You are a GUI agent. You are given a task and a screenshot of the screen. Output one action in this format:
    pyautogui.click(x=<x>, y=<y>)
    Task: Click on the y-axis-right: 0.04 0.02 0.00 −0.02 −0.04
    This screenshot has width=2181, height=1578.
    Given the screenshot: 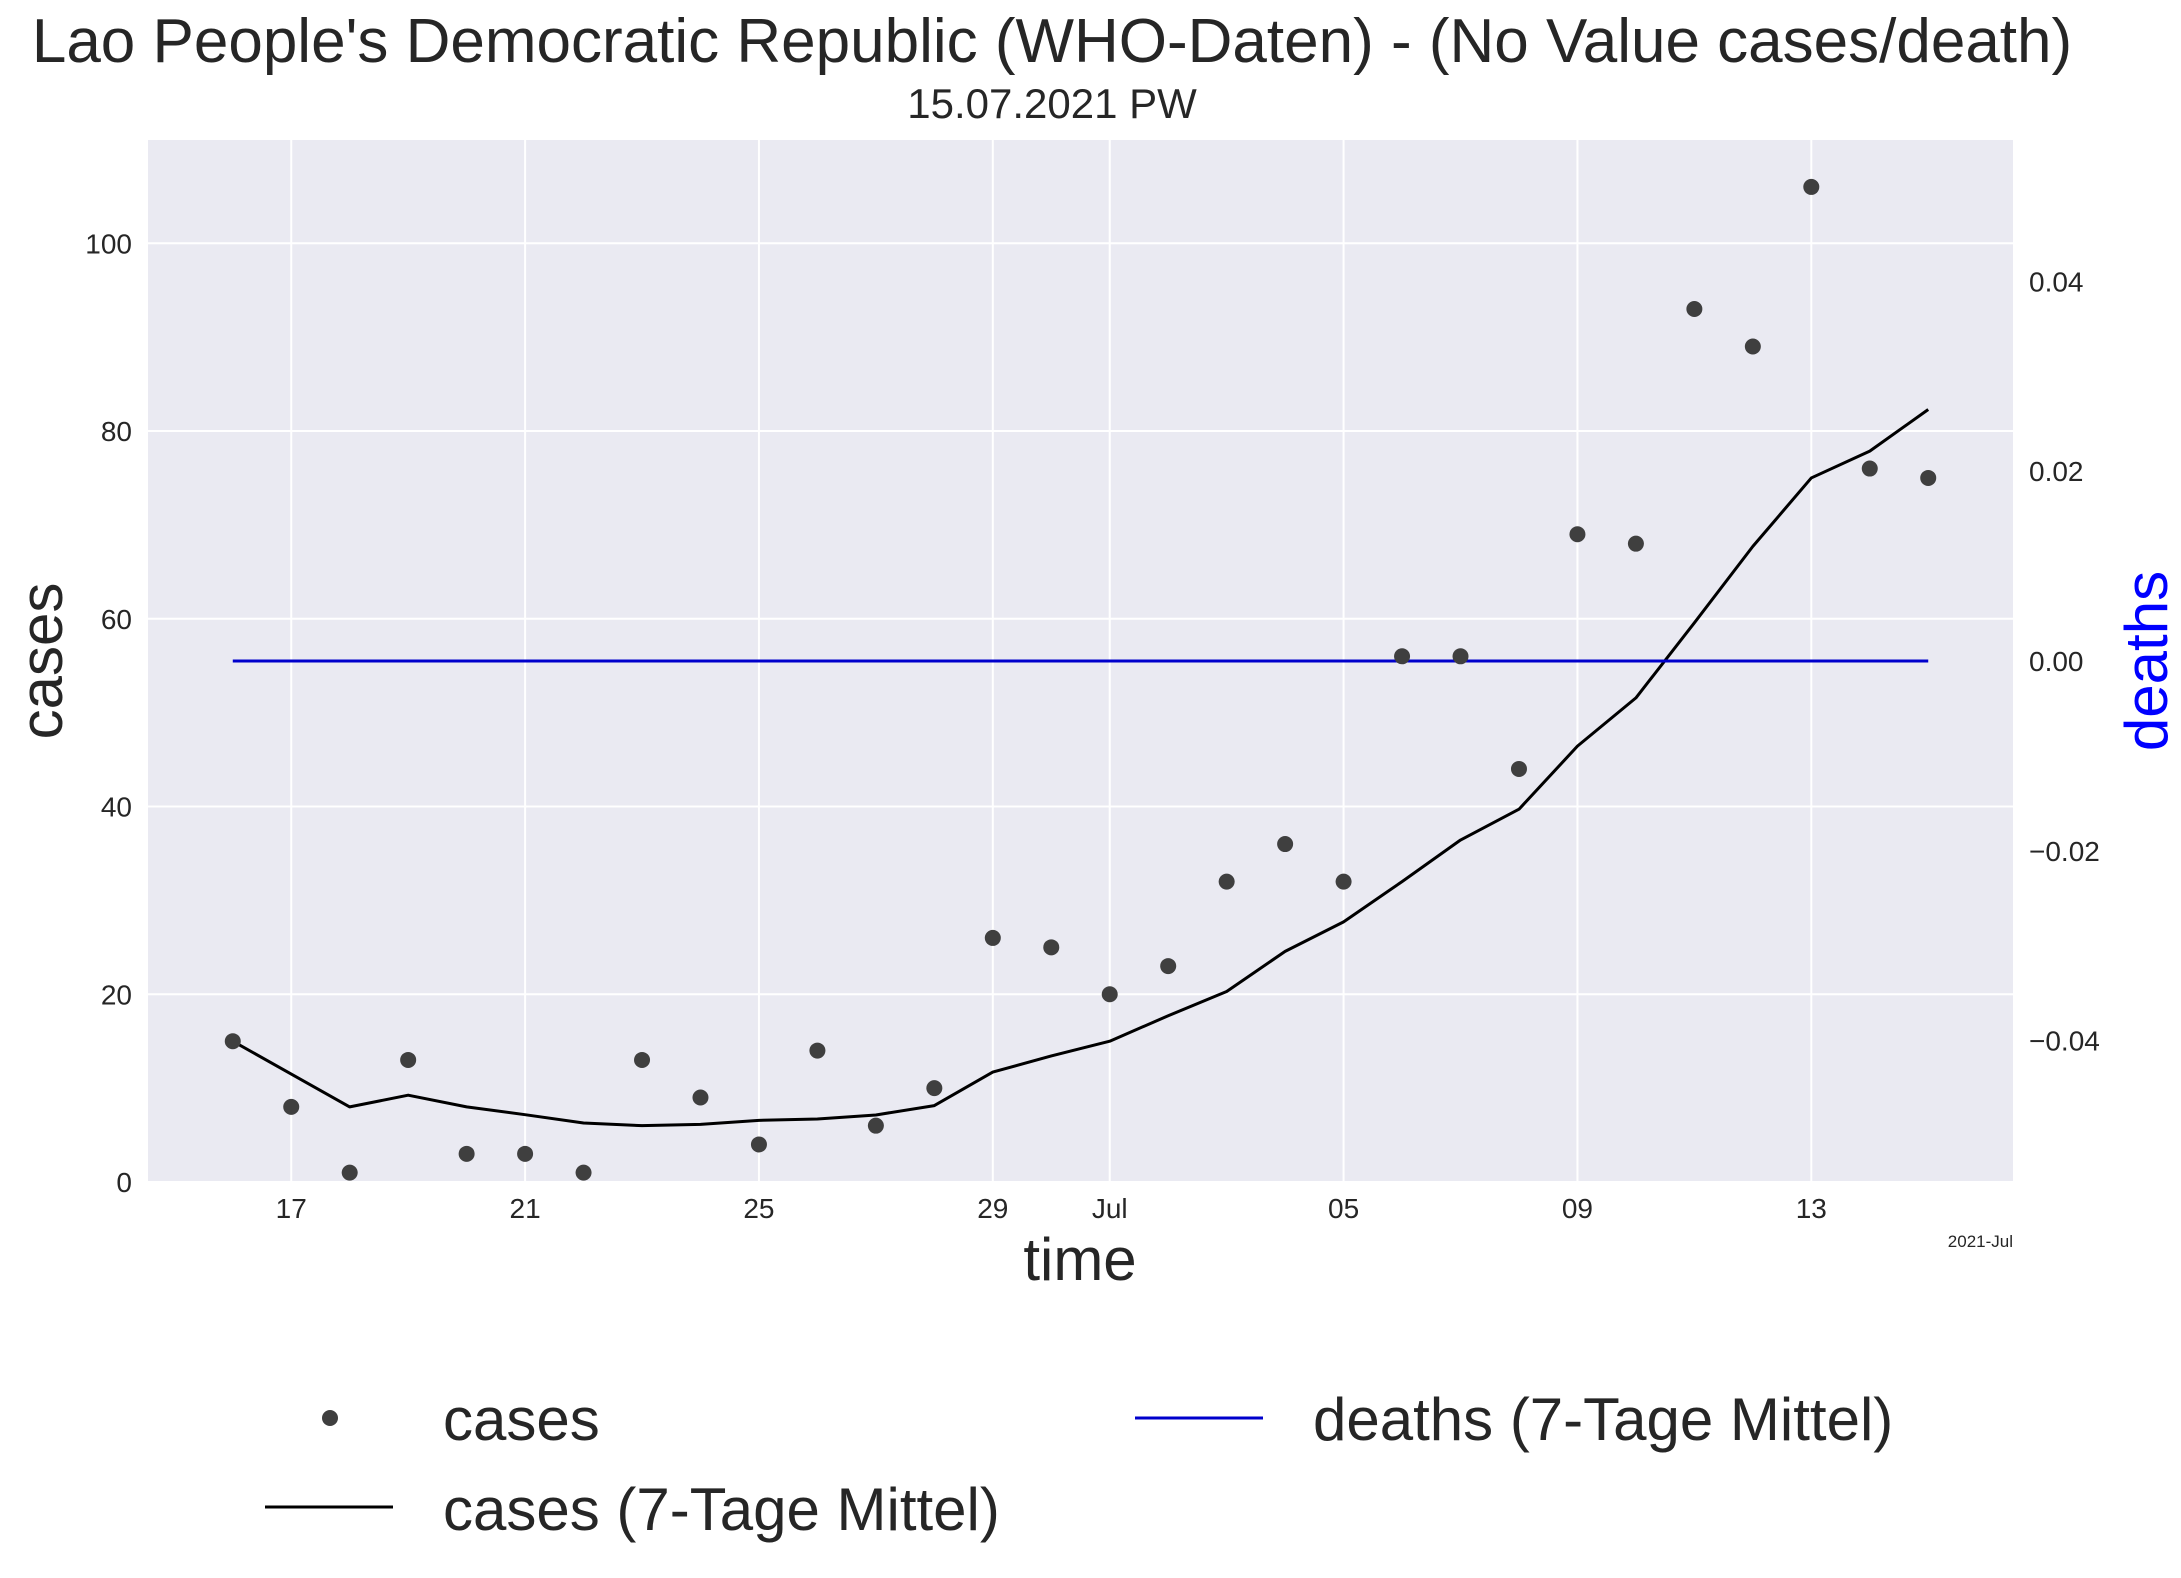 What is the action you would take?
    pyautogui.click(x=2064, y=661)
    